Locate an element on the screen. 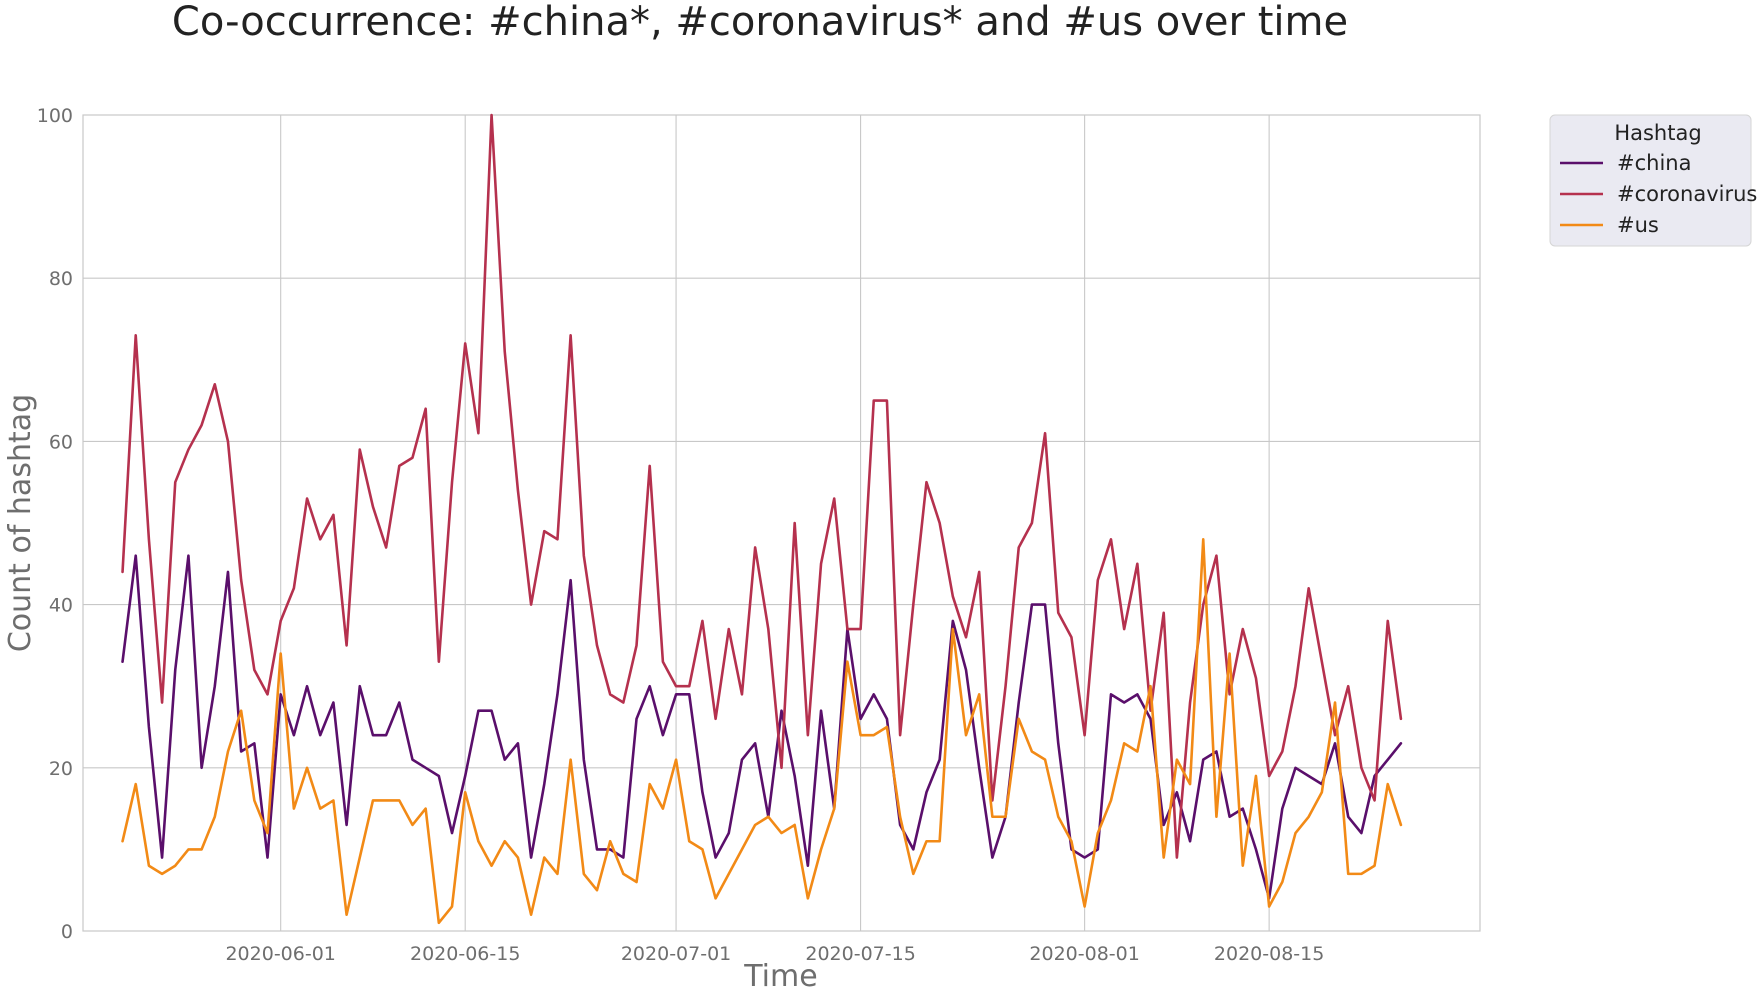 This screenshot has width=1759, height=998. legend-title: Hashtag is located at coordinates (1657, 133).